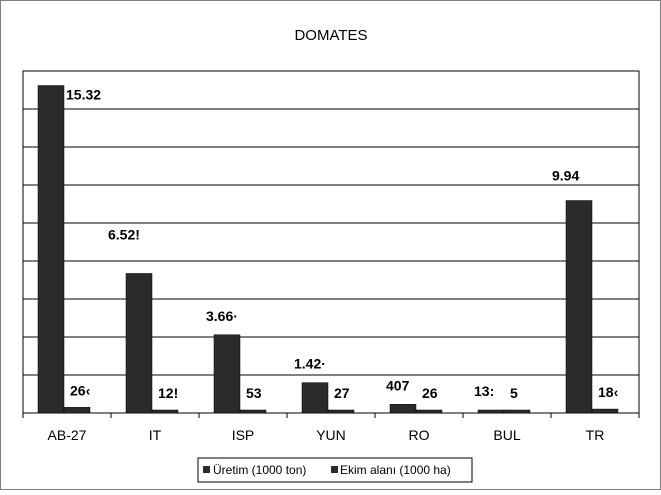 This screenshot has width=661, height=495. What do you see at coordinates (259, 470) in the screenshot?
I see `legend-label-uretim: Üretim (1000 ton)` at bounding box center [259, 470].